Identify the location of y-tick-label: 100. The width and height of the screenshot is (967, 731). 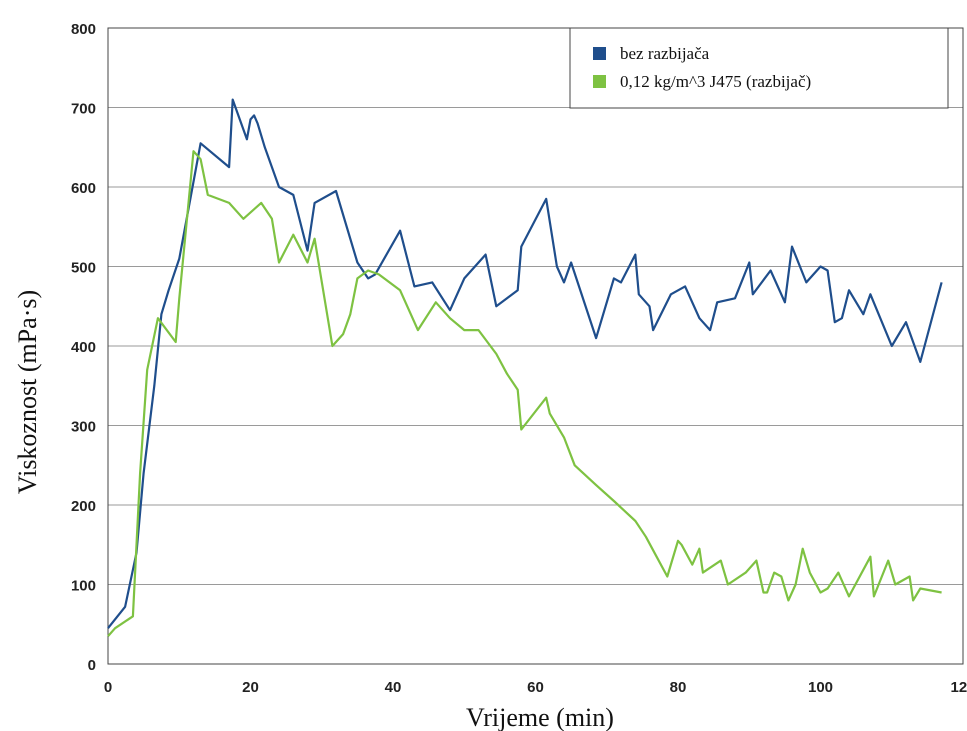
(83, 586).